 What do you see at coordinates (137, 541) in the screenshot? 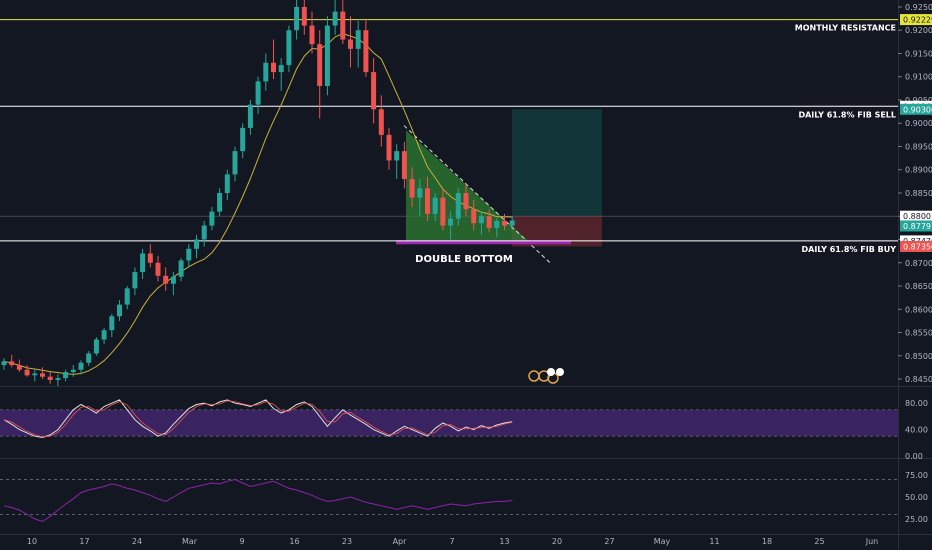
I see `time-tick-label: 24` at bounding box center [137, 541].